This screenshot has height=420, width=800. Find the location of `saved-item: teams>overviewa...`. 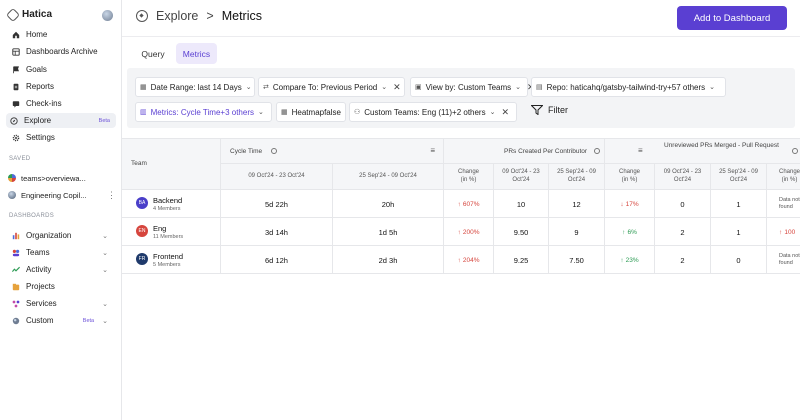

saved-item: teams>overviewa... is located at coordinates (62, 178).